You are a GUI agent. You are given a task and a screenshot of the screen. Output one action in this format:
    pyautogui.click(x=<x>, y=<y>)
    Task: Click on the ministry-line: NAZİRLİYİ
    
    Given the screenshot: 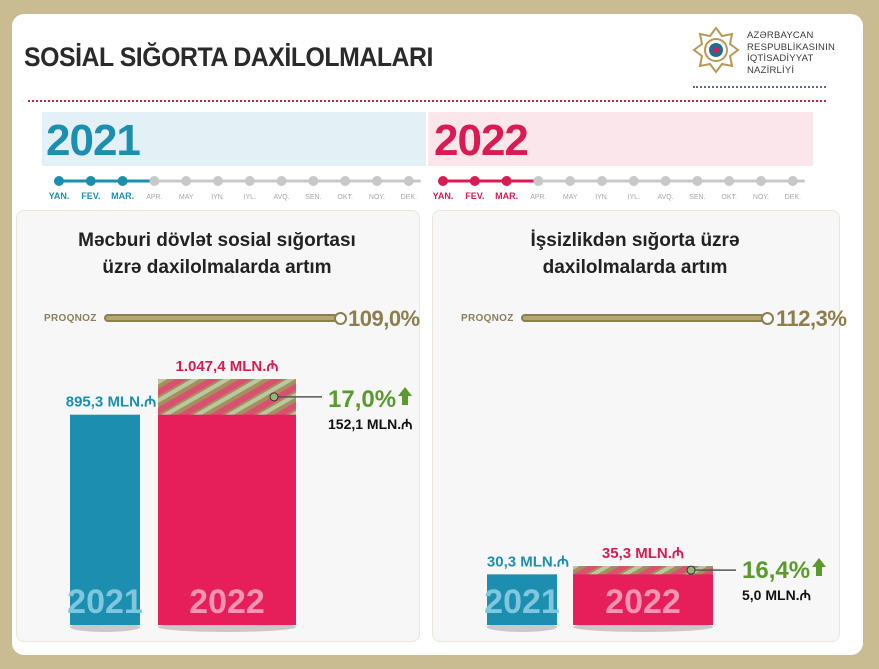 What is the action you would take?
    pyautogui.click(x=771, y=70)
    